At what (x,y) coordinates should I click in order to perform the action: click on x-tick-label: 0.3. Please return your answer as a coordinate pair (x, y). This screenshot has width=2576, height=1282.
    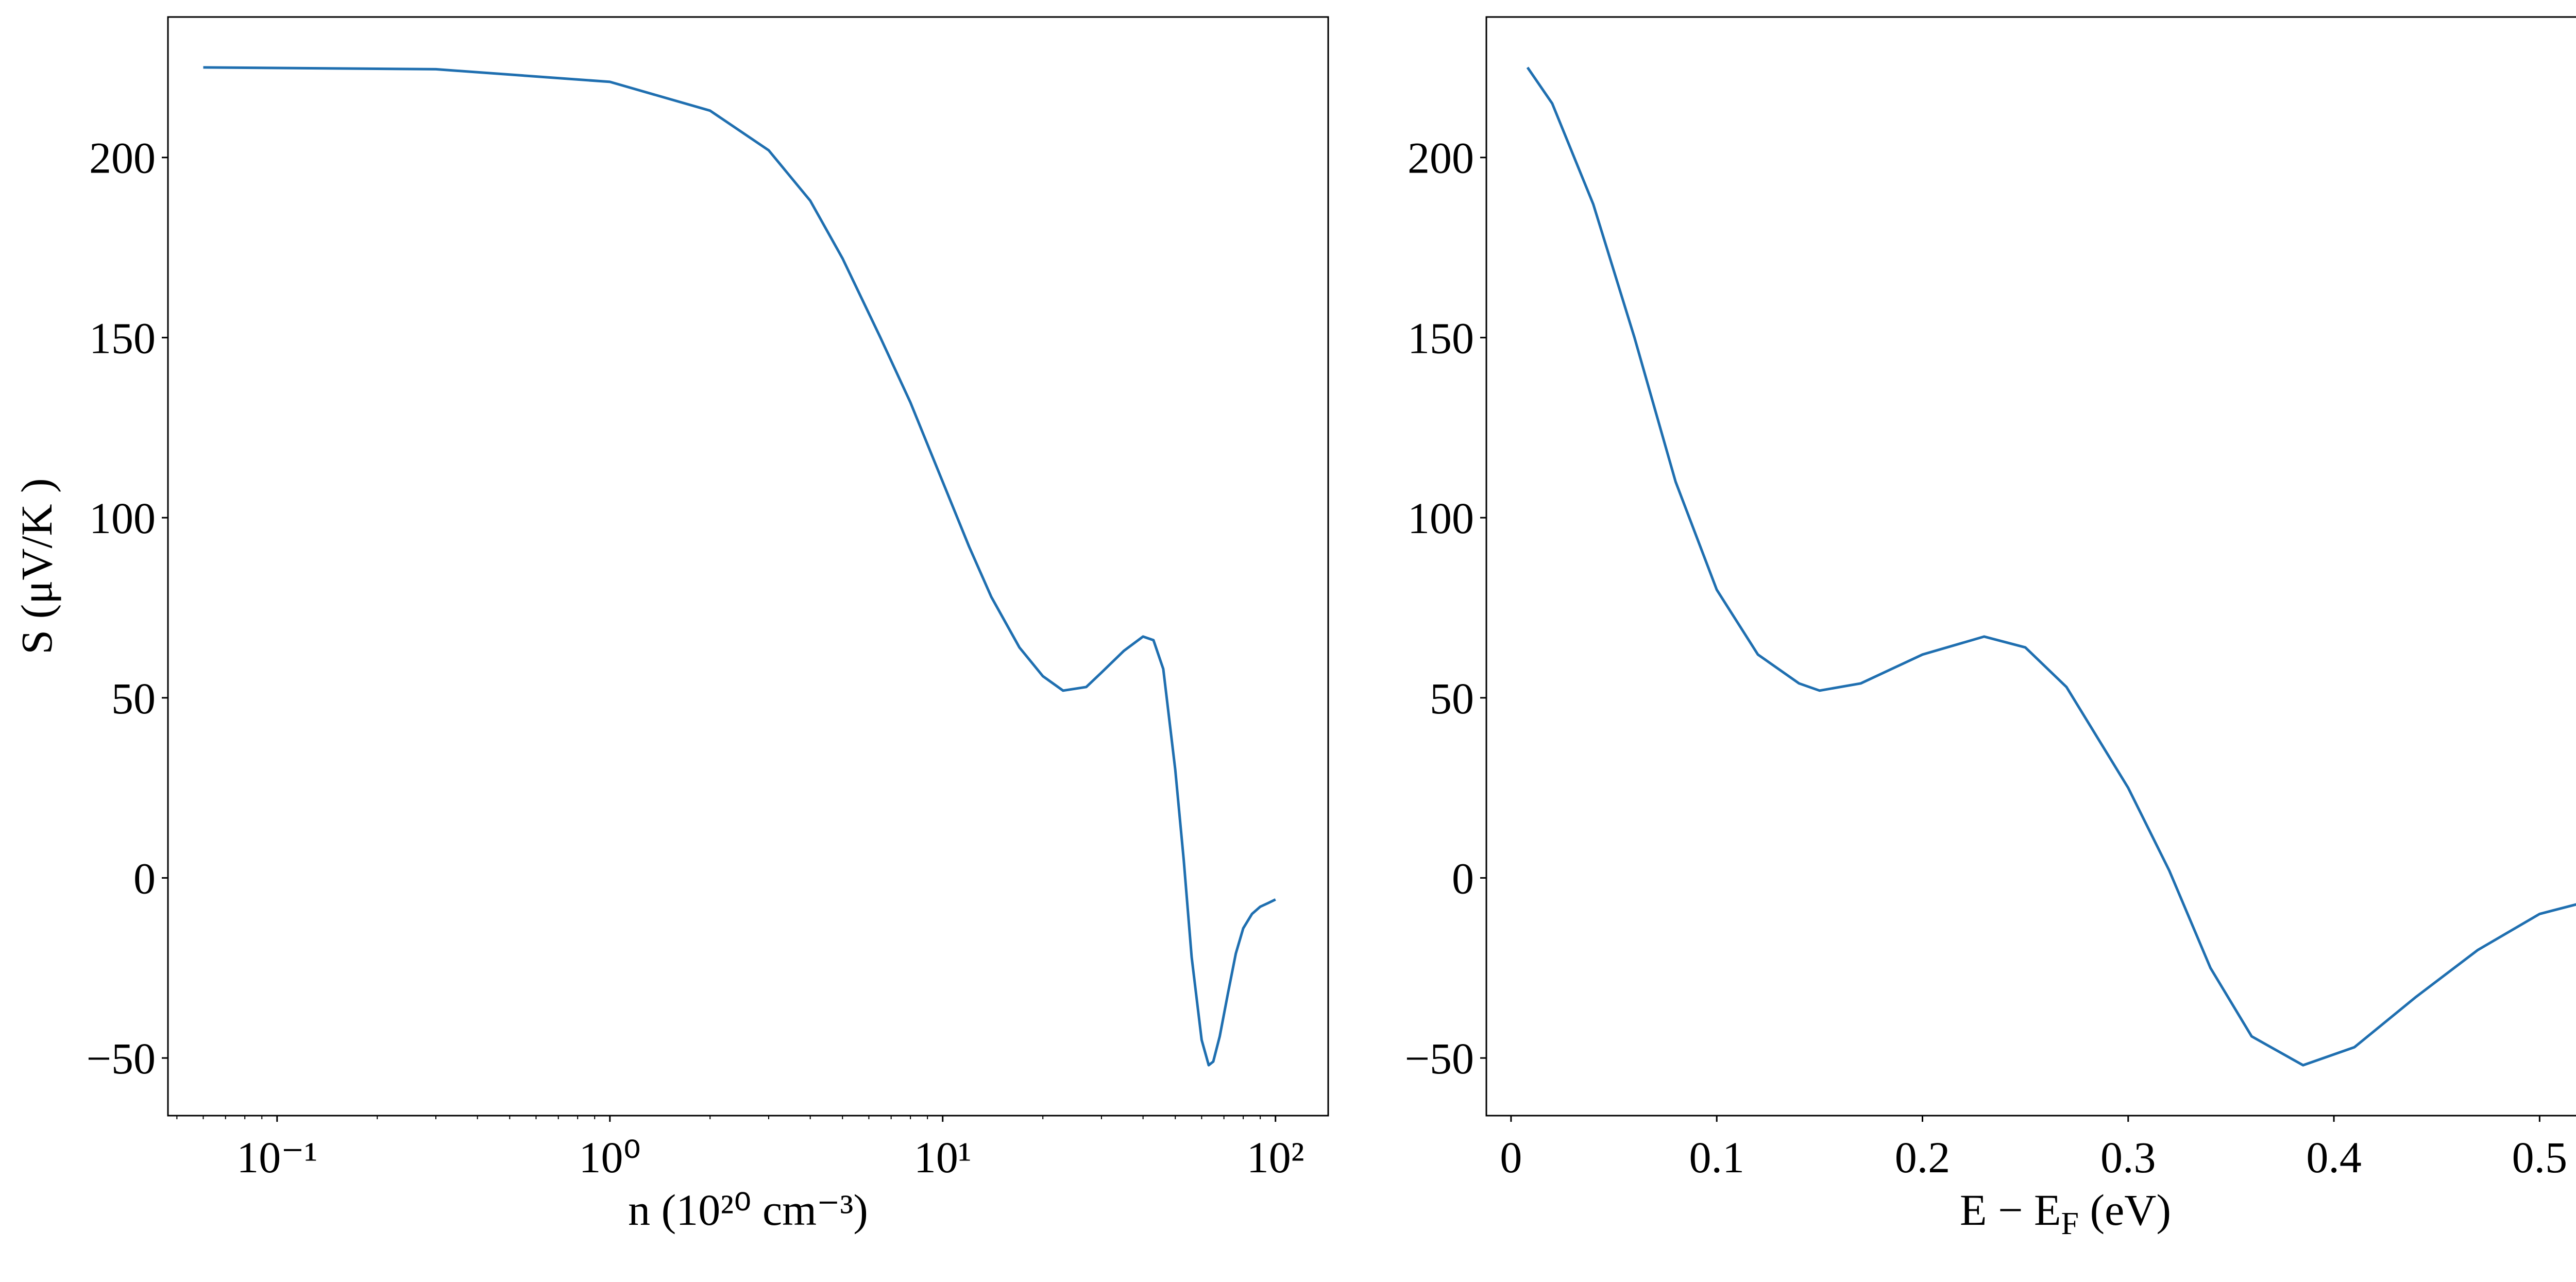
    Looking at the image, I should click on (2128, 1157).